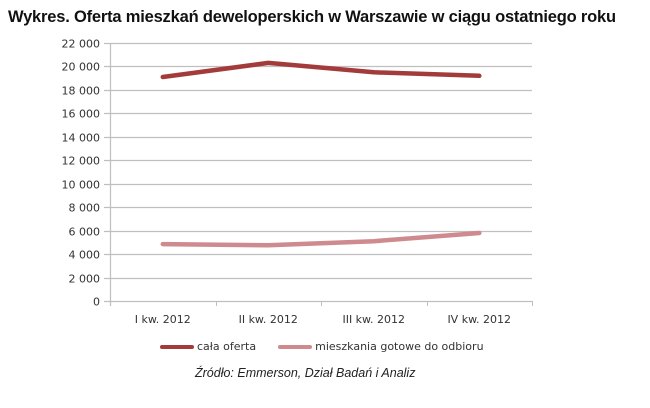 The height and width of the screenshot is (408, 650). I want to click on y-tick-label: 8 000, so click(85, 208).